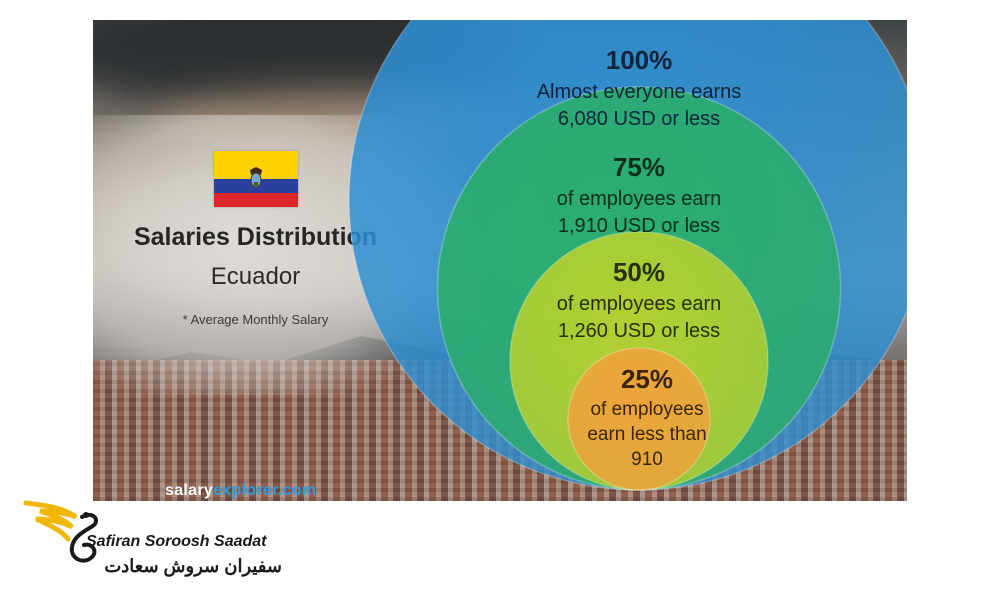 This screenshot has height=600, width=1000. What do you see at coordinates (265, 490) in the screenshot?
I see `website-part-explorer: explorer.com` at bounding box center [265, 490].